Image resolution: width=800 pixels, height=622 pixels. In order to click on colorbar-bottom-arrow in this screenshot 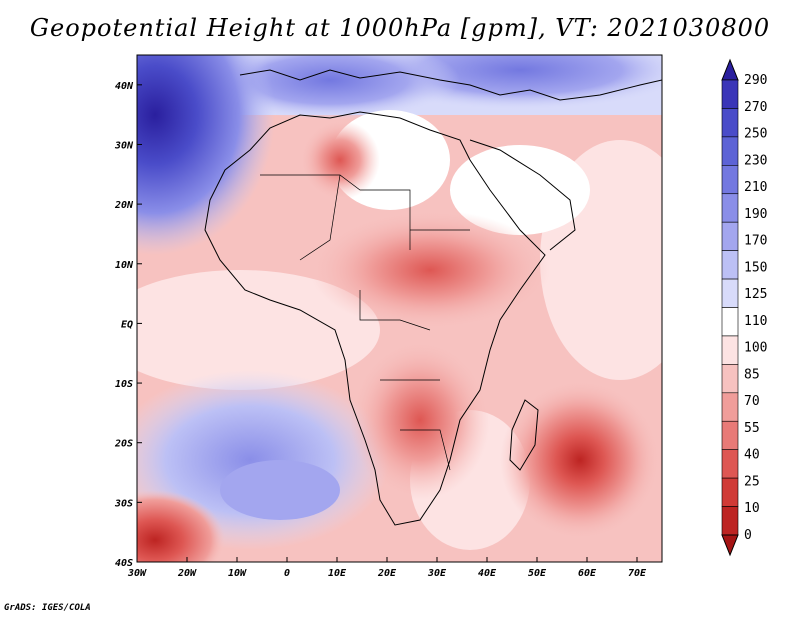, I will do `click(730, 545)`.